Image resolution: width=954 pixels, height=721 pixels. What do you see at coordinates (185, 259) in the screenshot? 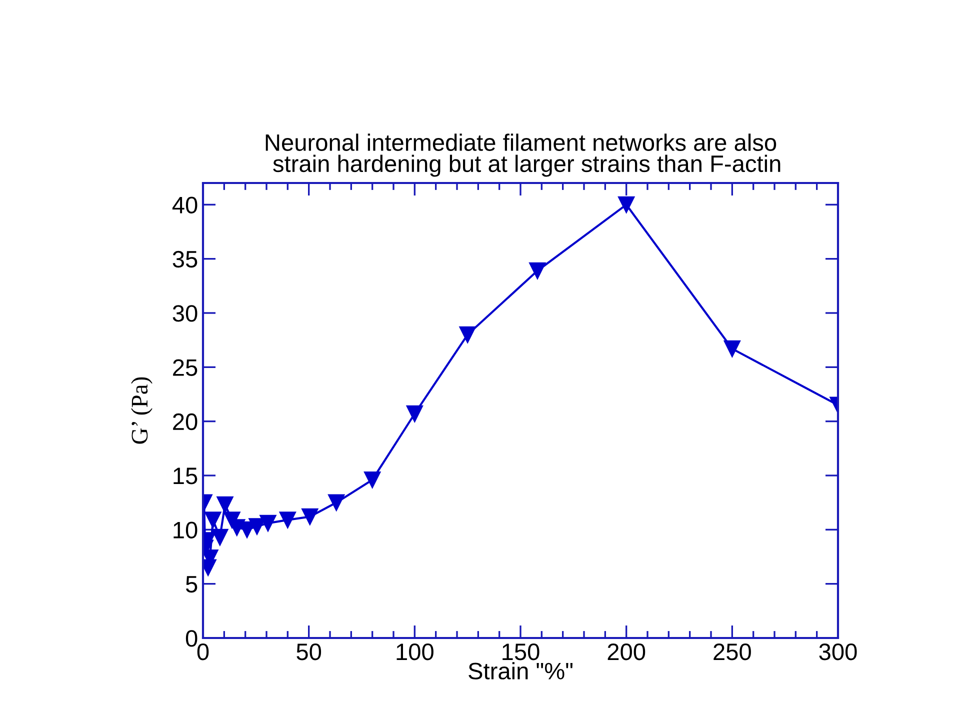
I see `y-tick-label: 35` at bounding box center [185, 259].